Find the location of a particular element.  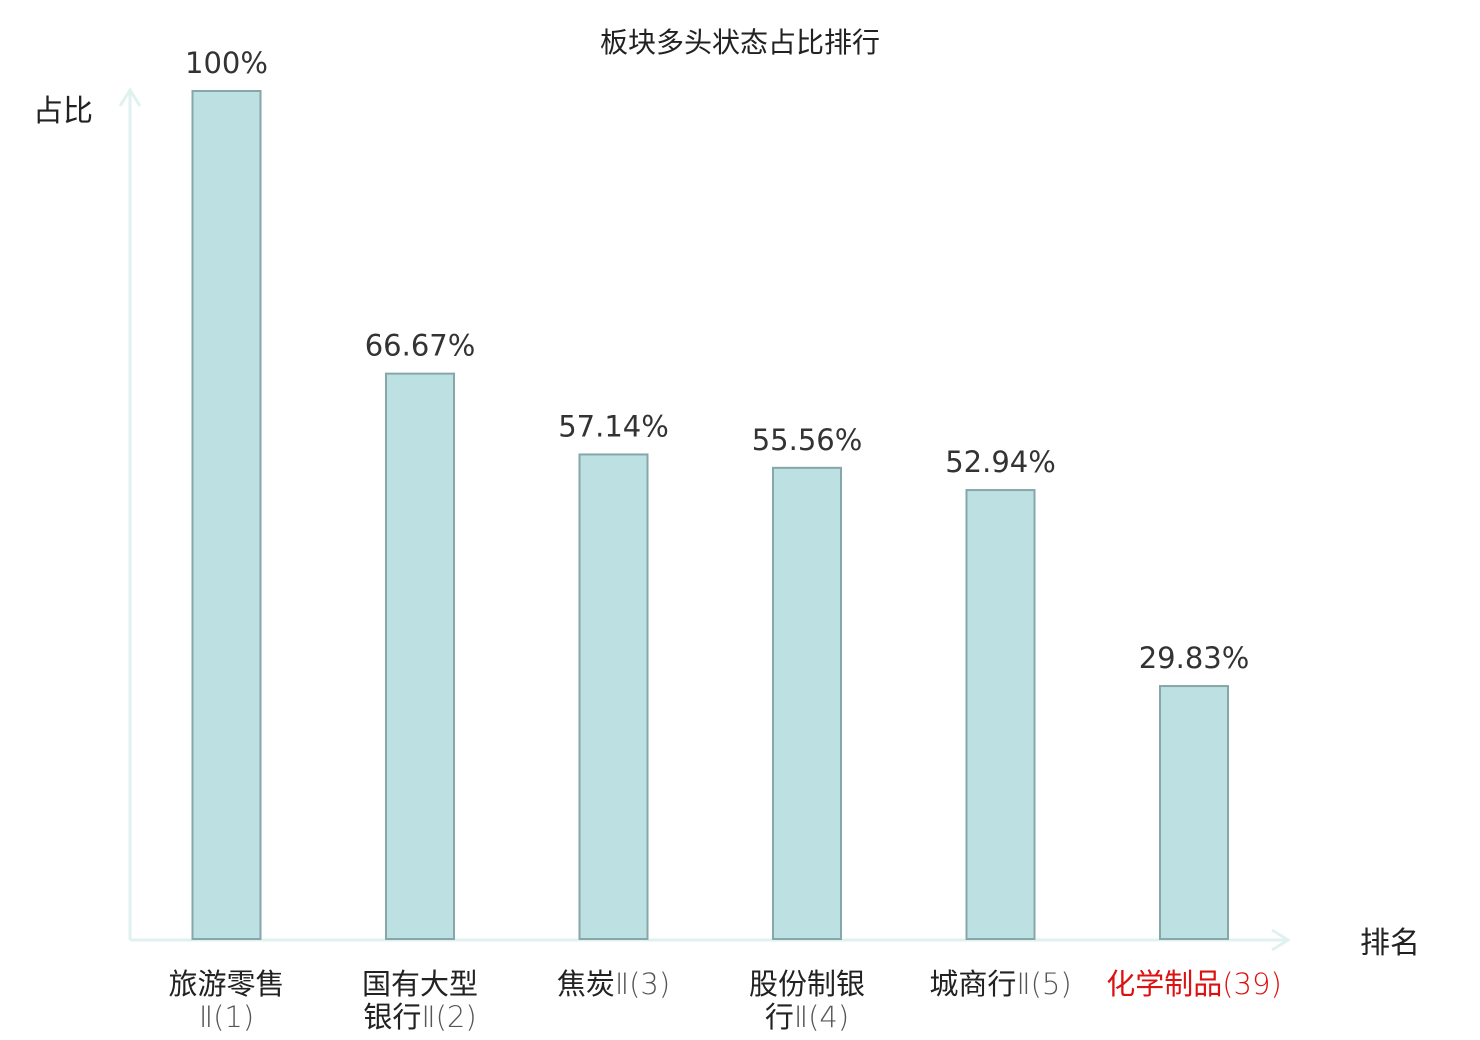

category-label-5: 城商行Ⅱ(5) is located at coordinates (1000, 984).